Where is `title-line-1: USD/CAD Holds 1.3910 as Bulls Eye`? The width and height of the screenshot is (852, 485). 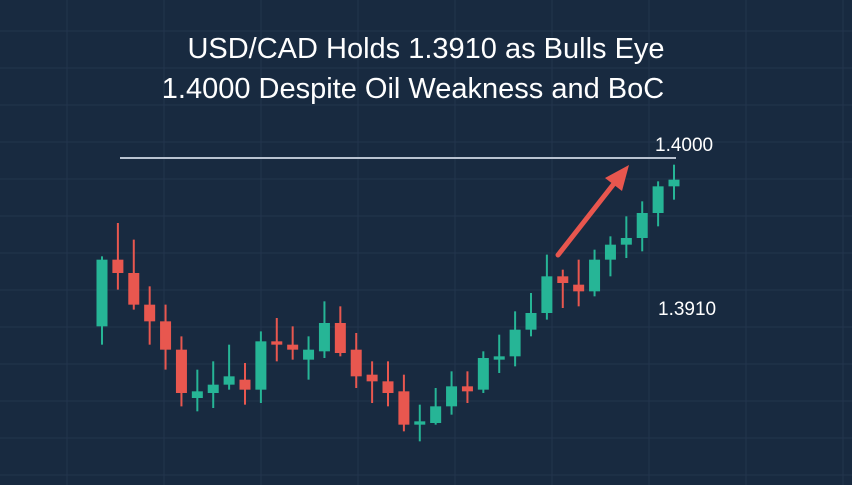
title-line-1: USD/CAD Holds 1.3910 as Bulls Eye is located at coordinates (425, 49).